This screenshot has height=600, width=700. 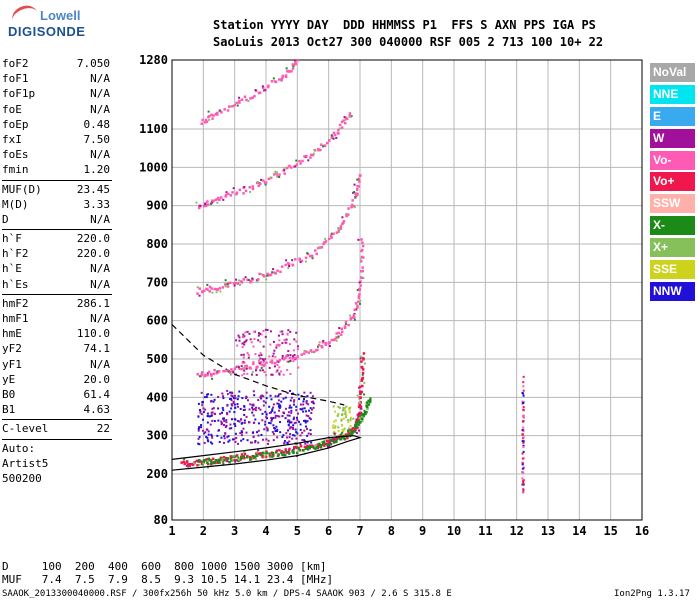 What do you see at coordinates (642, 531) in the screenshot?
I see `x-tick-label: 16` at bounding box center [642, 531].